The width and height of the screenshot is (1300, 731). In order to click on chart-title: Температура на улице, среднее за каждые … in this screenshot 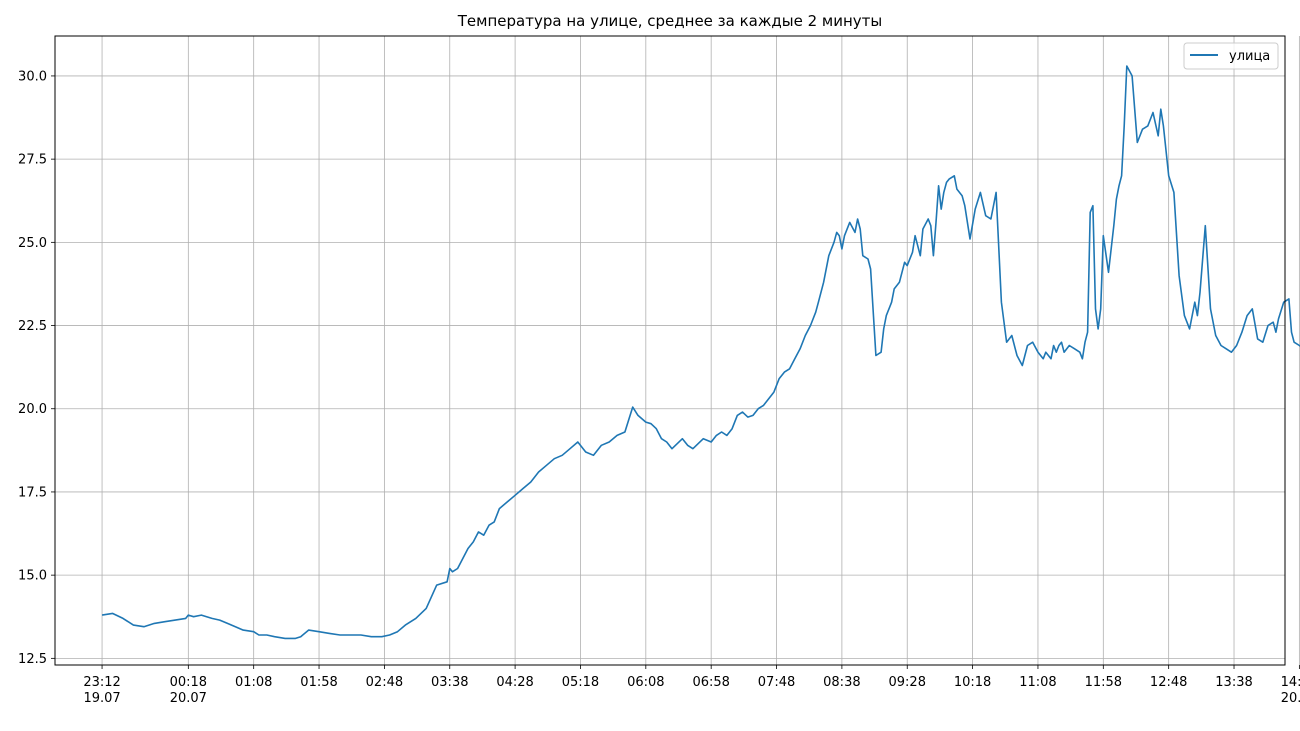, I will do `click(669, 21)`.